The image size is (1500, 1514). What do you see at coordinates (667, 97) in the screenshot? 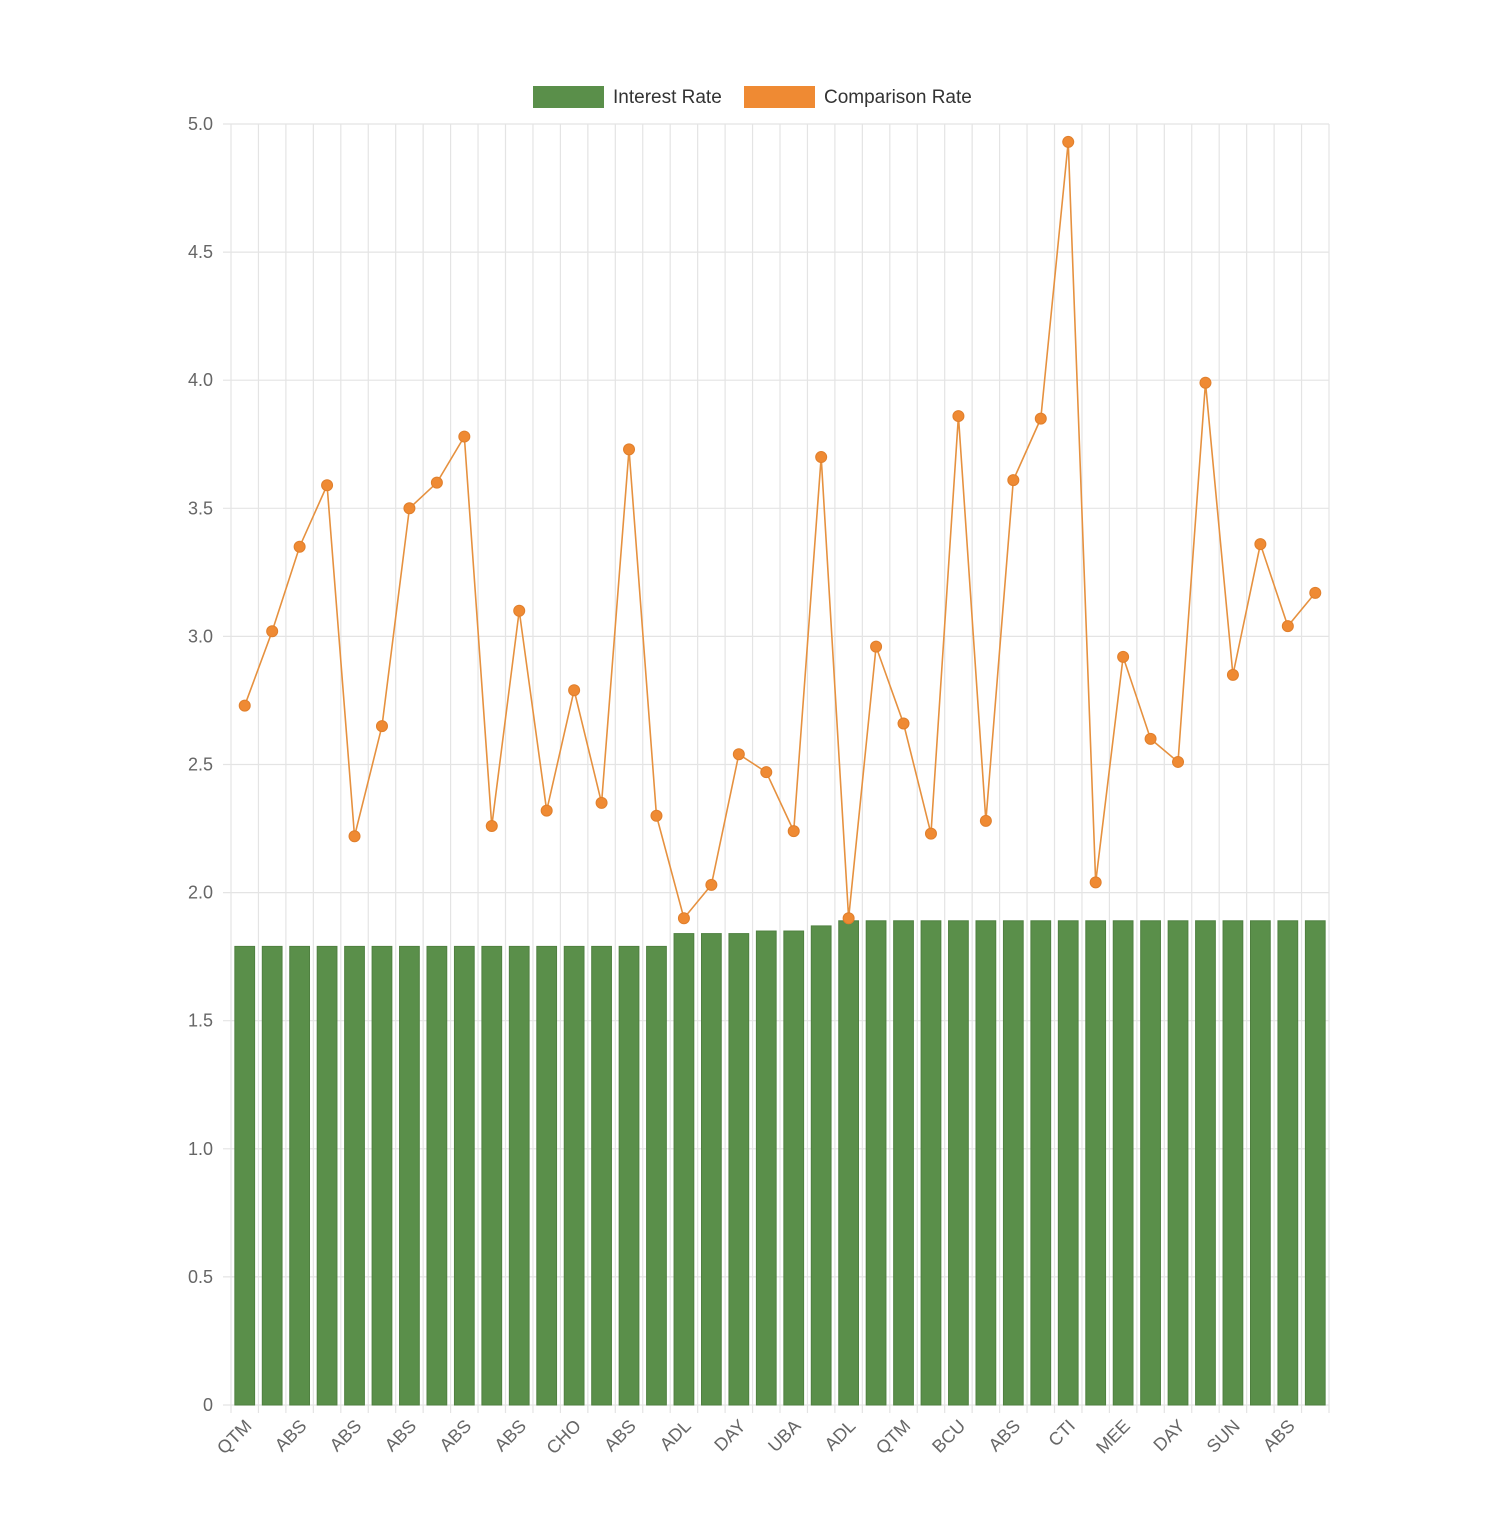
I see `legend-label-interest-rate: Interest Rate` at bounding box center [667, 97].